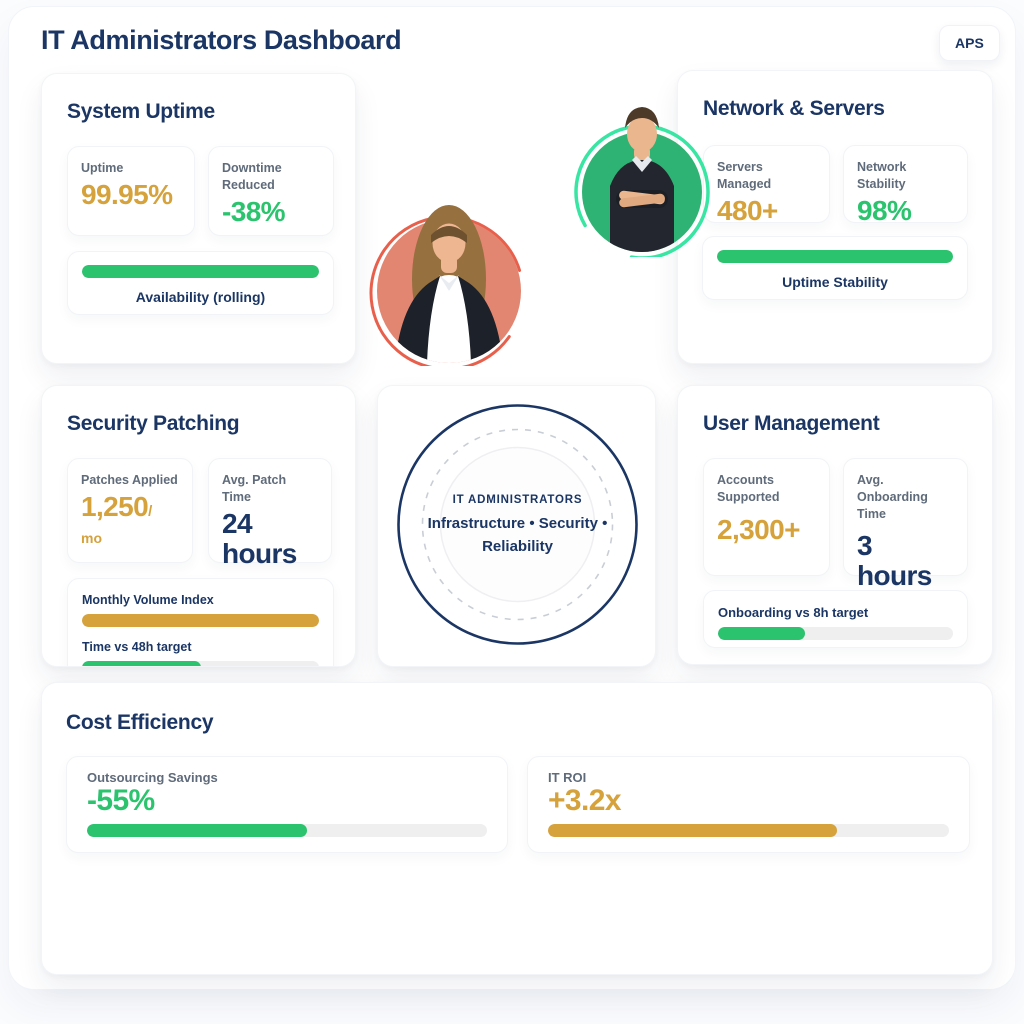 The image size is (1024, 1024). I want to click on male-admin-avatar, so click(642, 182).